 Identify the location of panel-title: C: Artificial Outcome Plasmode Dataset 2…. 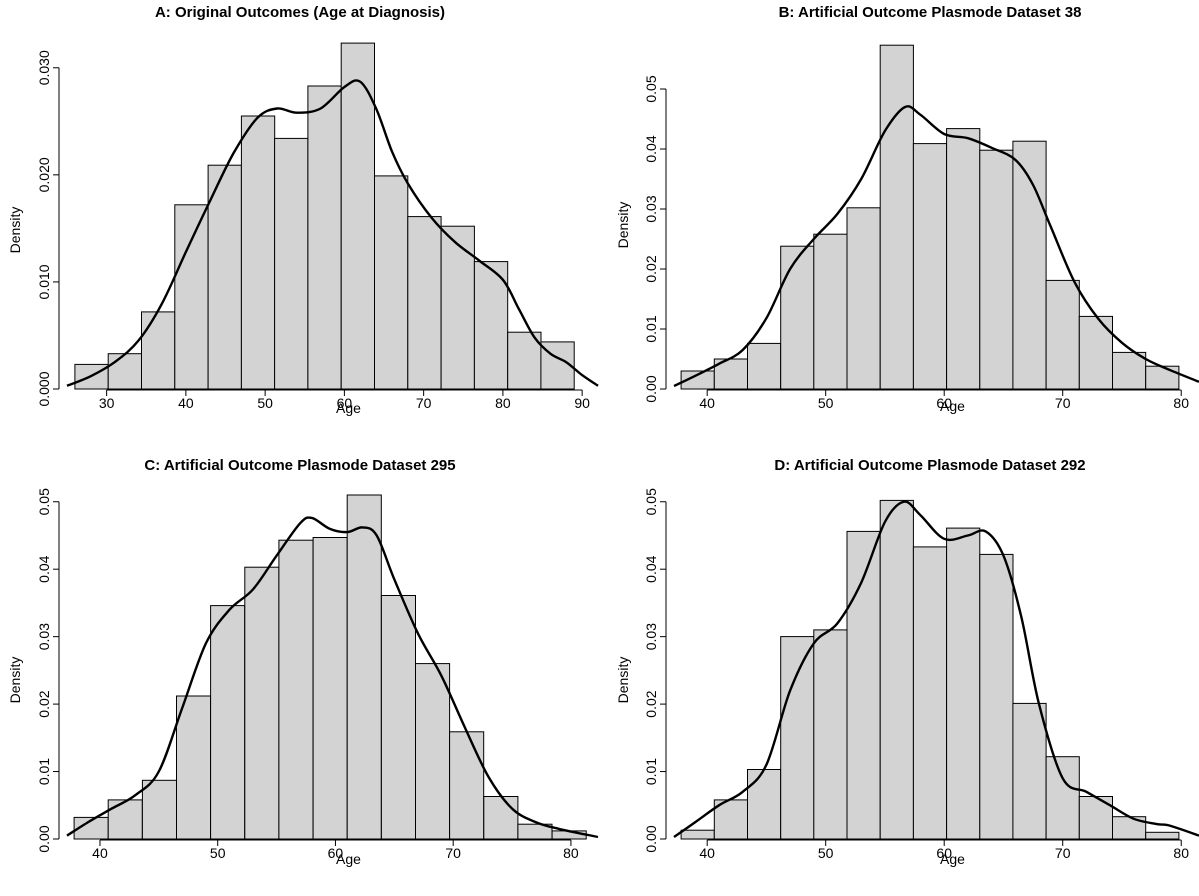
(299, 465).